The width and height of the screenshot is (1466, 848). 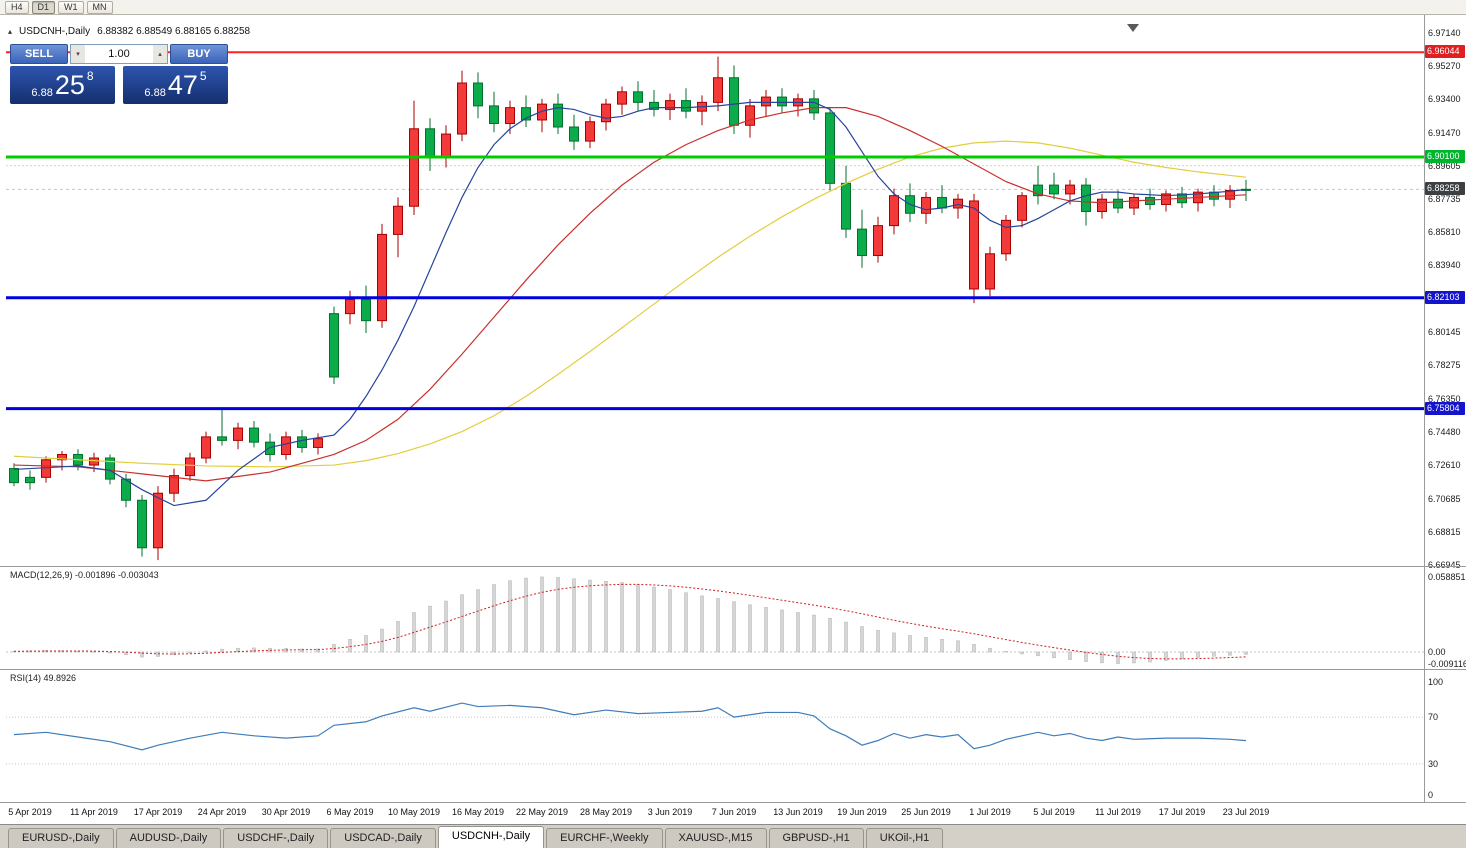 What do you see at coordinates (276, 838) in the screenshot?
I see `chart-tab-usdchf-daily: USDCHF-,Daily` at bounding box center [276, 838].